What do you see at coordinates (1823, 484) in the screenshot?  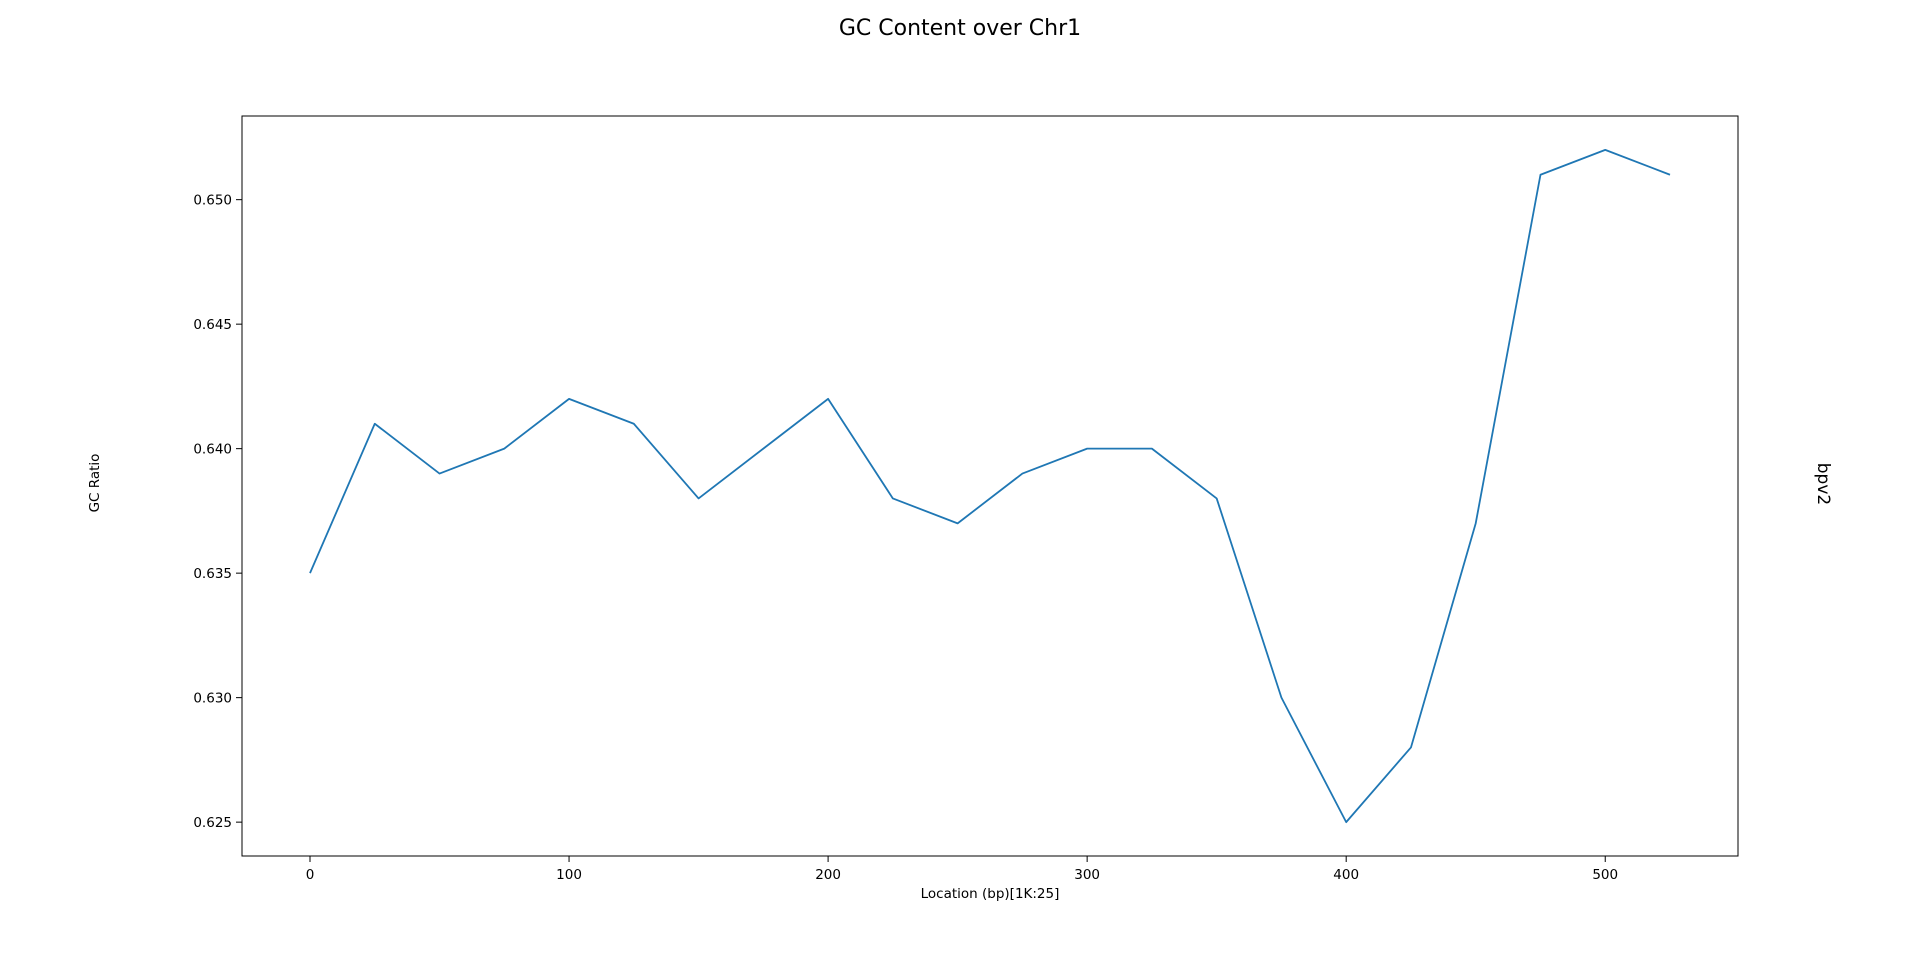 I see `right-side-label: bpv2` at bounding box center [1823, 484].